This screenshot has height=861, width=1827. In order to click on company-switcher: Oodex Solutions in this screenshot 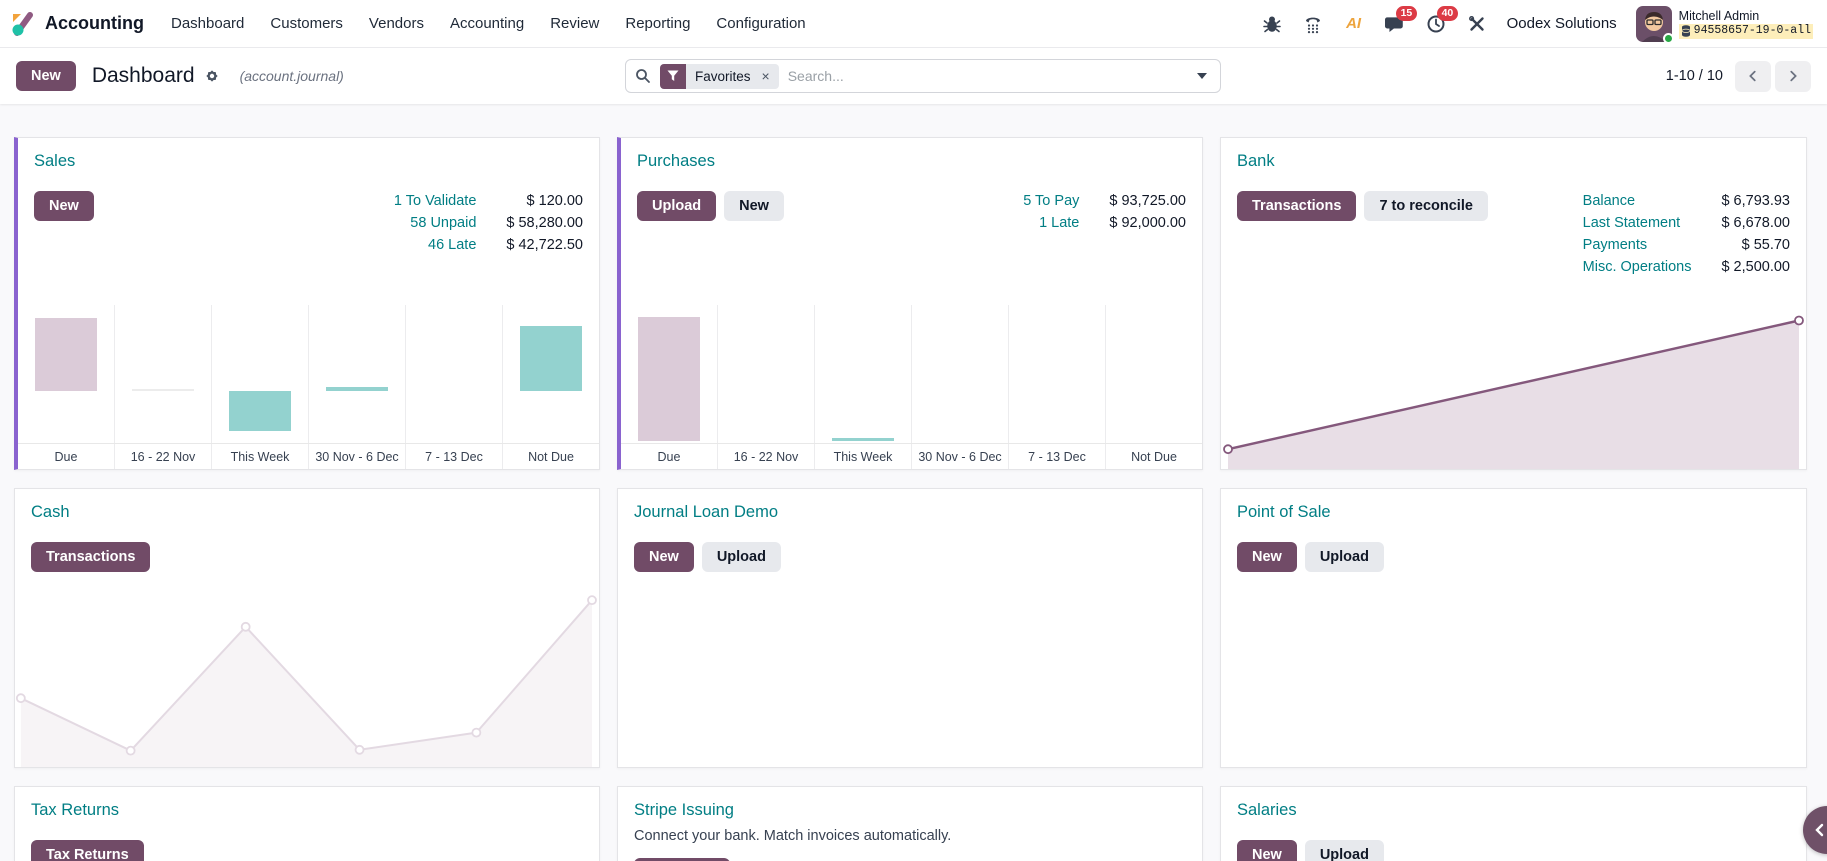, I will do `click(1561, 23)`.